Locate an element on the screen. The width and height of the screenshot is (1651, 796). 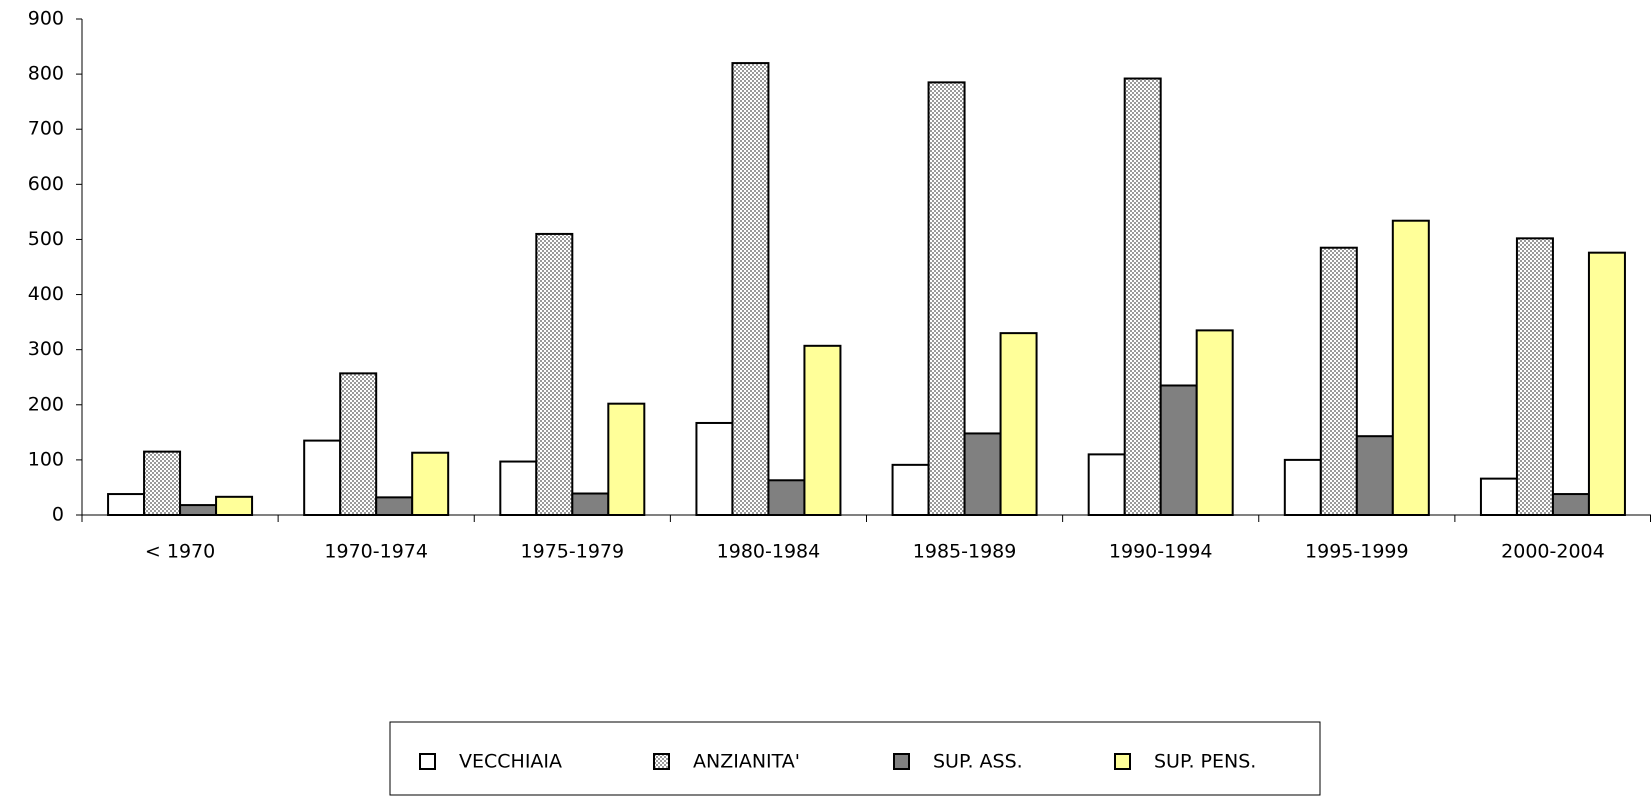
x-tick-label: 2000-2004 is located at coordinates (1553, 552).